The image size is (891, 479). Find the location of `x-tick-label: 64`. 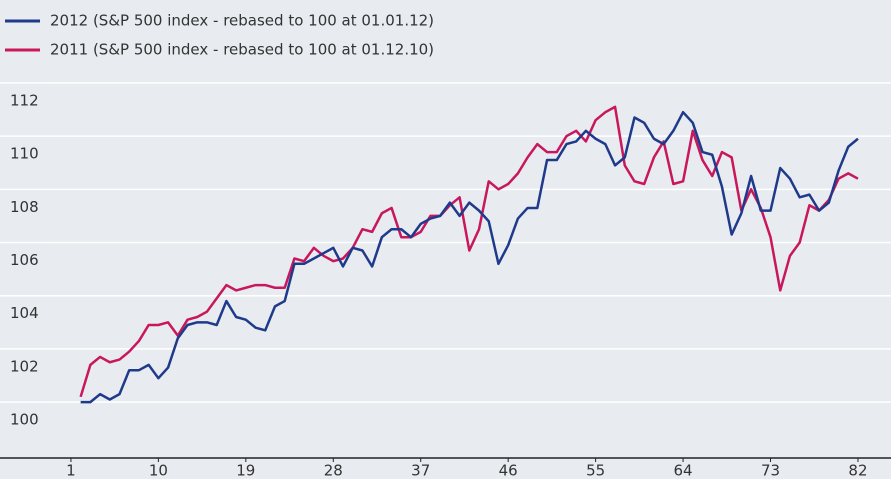

x-tick-label: 64 is located at coordinates (683, 470).